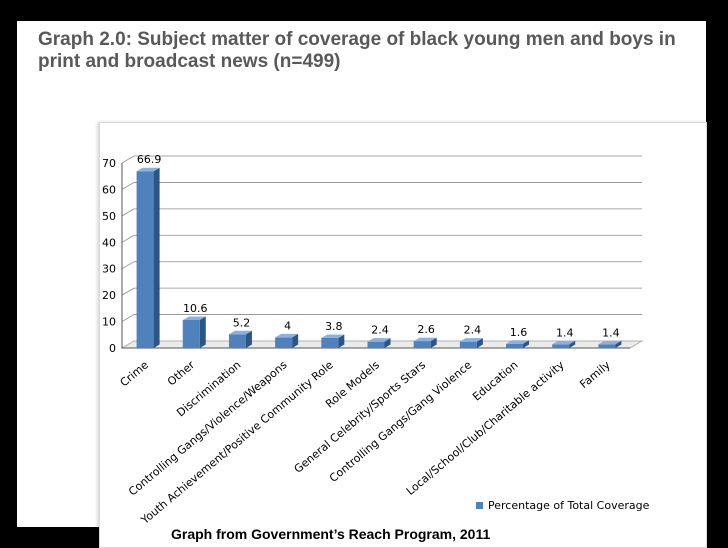  Describe the element at coordinates (479, 505) in the screenshot. I see `legend-swatch` at that location.